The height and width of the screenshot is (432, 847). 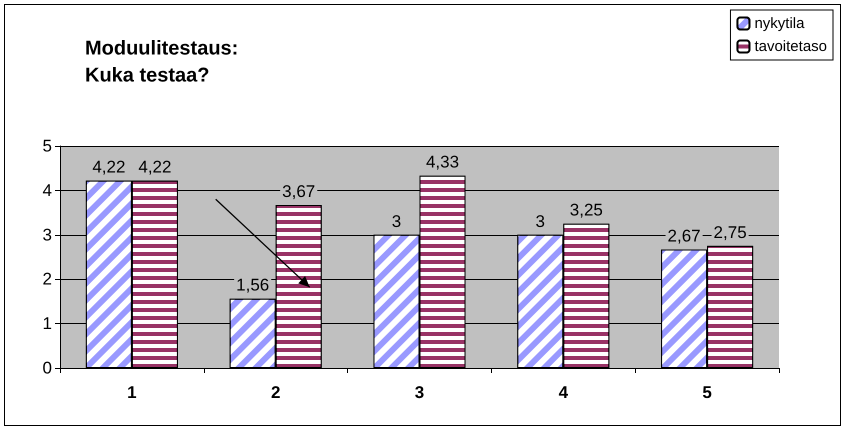 I want to click on y-tick-label: 0, so click(x=47, y=368).